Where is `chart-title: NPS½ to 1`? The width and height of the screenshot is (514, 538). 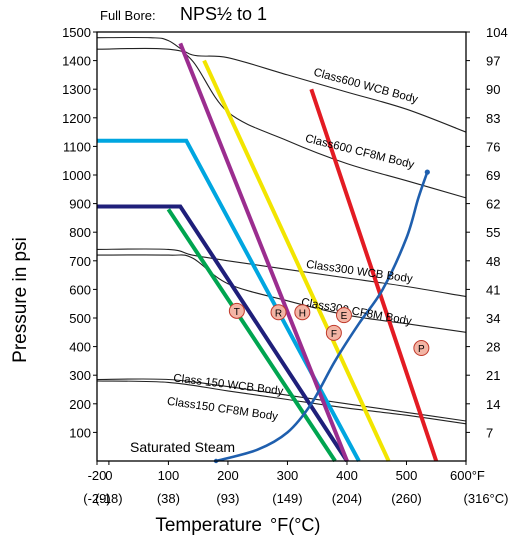 chart-title: NPS½ to 1 is located at coordinates (223, 14).